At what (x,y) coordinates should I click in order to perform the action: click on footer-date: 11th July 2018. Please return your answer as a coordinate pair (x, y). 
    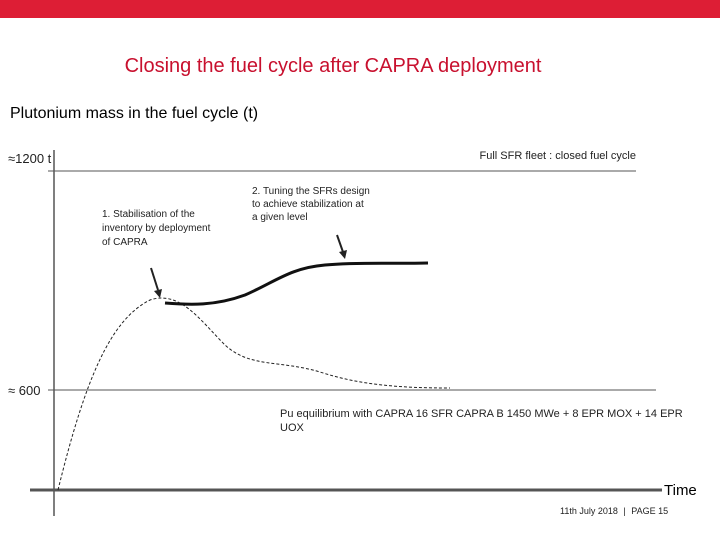
    Looking at the image, I should click on (589, 511).